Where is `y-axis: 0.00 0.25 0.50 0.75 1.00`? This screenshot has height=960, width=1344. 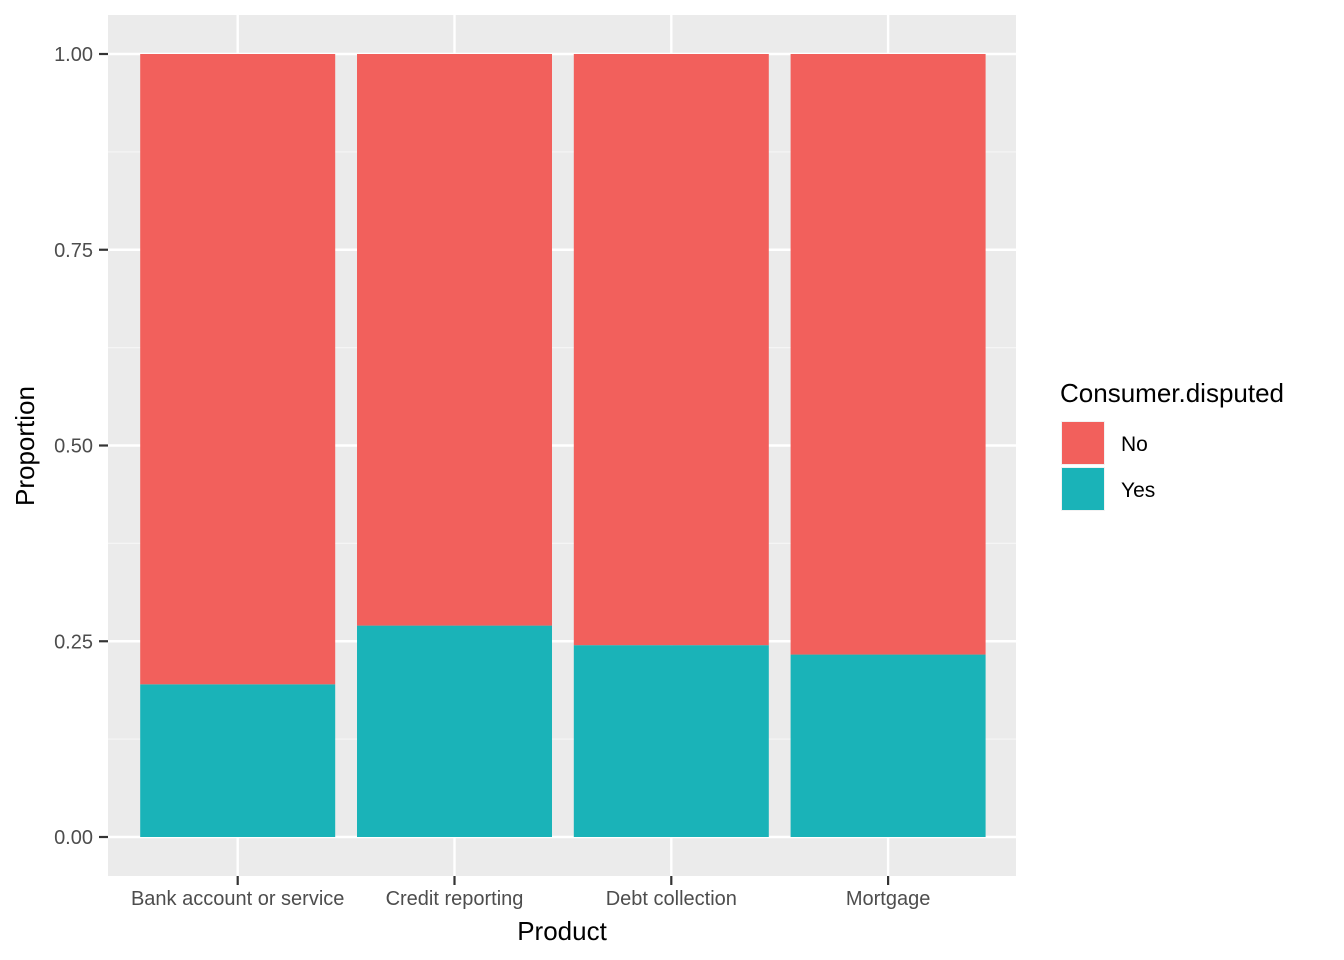 y-axis: 0.00 0.25 0.50 0.75 1.00 is located at coordinates (81, 446).